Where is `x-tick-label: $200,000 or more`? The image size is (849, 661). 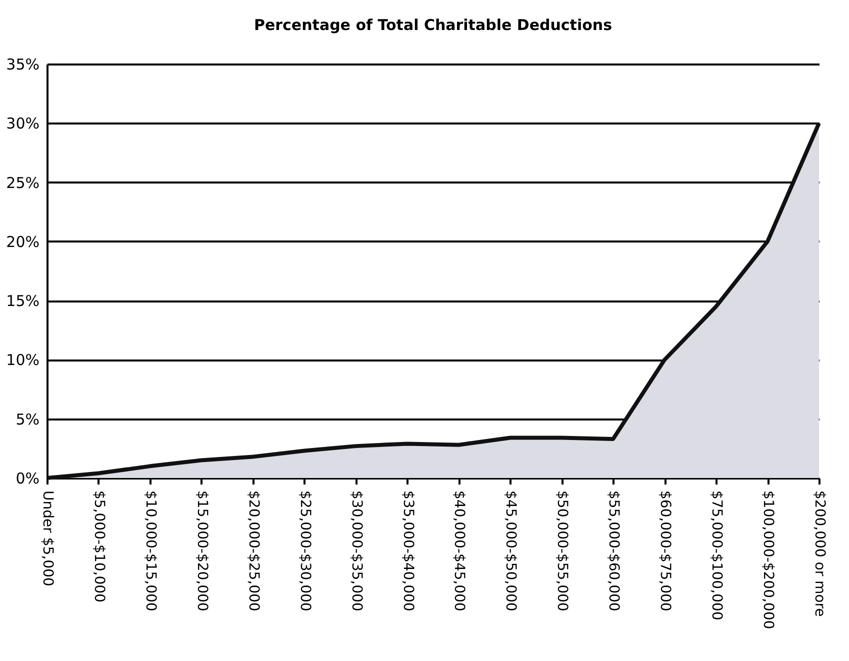 x-tick-label: $200,000 or more is located at coordinates (820, 553).